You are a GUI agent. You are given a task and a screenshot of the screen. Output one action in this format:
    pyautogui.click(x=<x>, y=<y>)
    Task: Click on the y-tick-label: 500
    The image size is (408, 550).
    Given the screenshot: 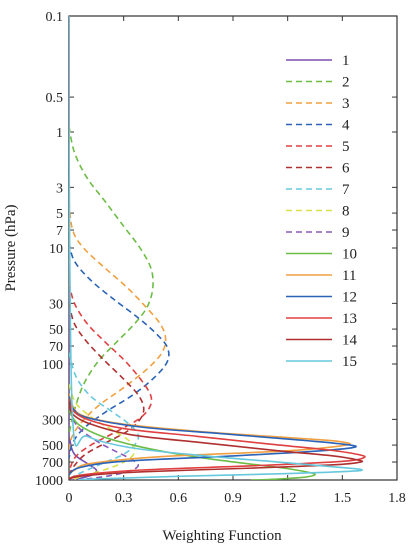 What is the action you would take?
    pyautogui.click(x=52, y=446)
    